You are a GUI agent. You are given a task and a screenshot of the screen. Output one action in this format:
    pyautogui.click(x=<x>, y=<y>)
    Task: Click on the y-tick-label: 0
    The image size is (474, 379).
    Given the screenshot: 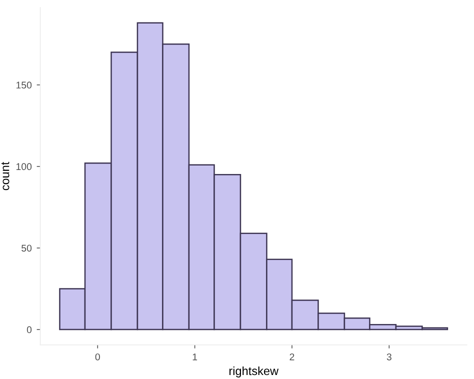 What is the action you would take?
    pyautogui.click(x=29, y=330)
    